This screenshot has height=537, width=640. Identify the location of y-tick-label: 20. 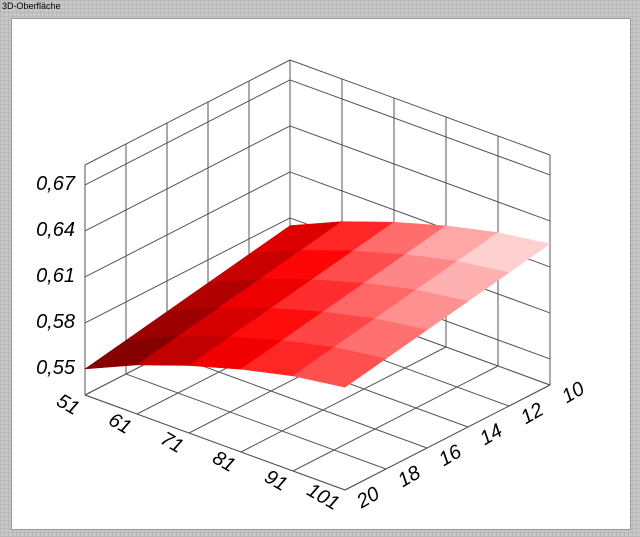
(367, 498).